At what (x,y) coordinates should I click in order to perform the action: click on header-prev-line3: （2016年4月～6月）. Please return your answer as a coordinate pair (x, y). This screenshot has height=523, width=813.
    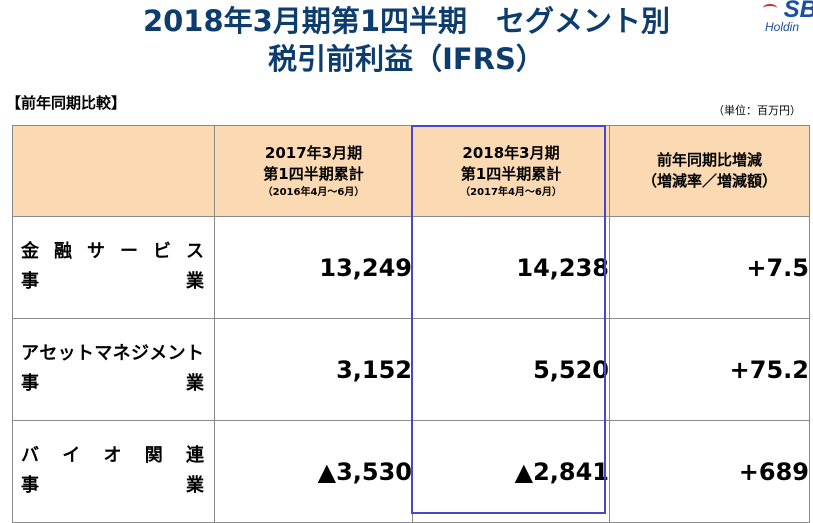
    Looking at the image, I should click on (313, 192).